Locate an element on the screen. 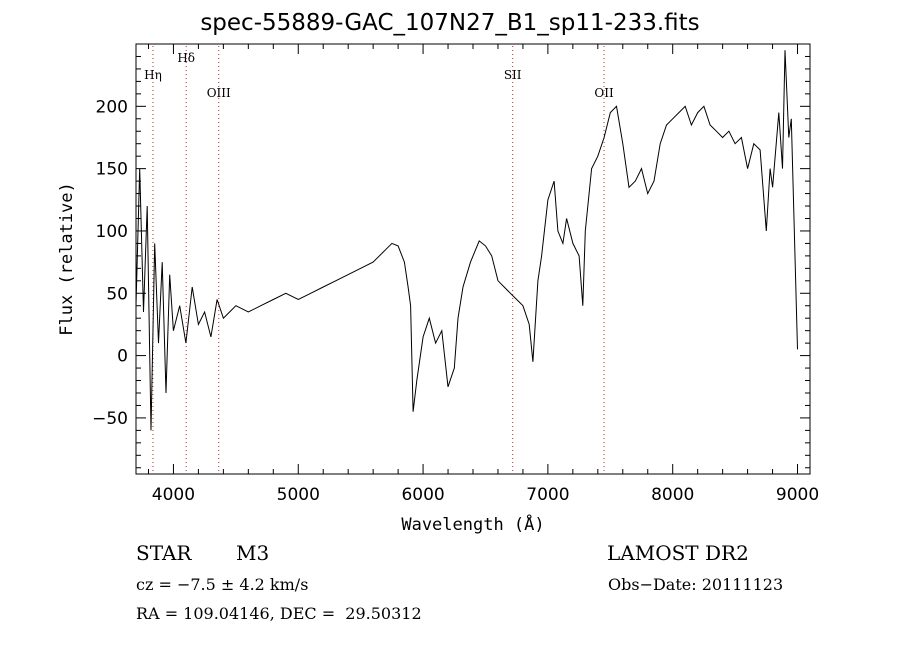 Image resolution: width=900 pixels, height=650 pixels. line-marker-label: OIII is located at coordinates (219, 93).